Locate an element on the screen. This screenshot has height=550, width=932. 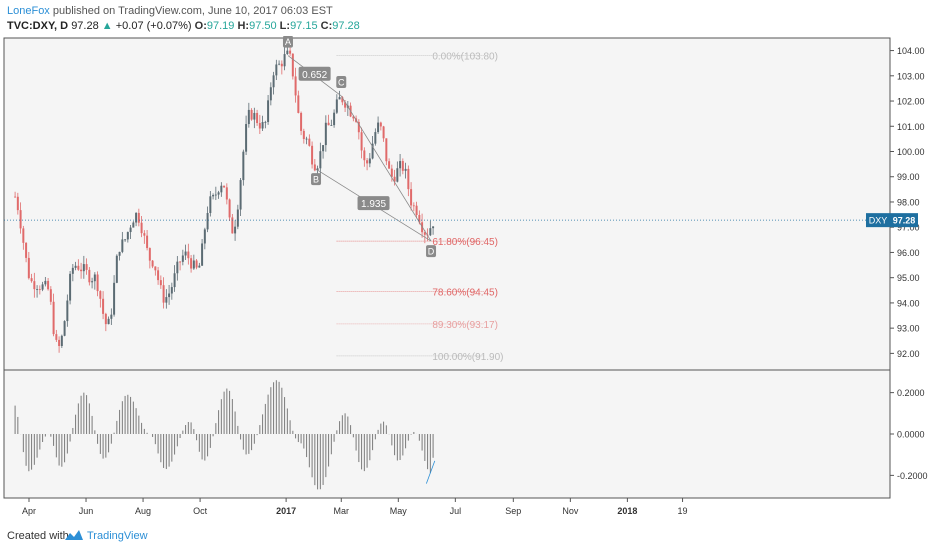
high-label: H: is located at coordinates (243, 26).